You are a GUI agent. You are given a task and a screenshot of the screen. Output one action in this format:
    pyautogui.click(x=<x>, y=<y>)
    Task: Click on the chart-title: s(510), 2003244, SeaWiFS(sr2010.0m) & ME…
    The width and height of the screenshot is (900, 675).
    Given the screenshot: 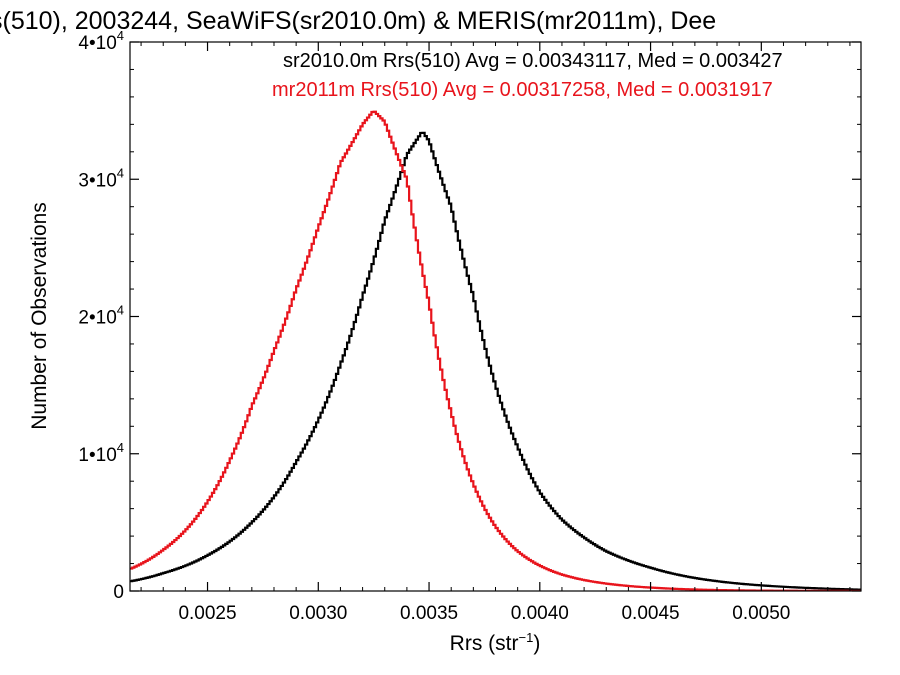 What is the action you would take?
    pyautogui.click(x=358, y=21)
    